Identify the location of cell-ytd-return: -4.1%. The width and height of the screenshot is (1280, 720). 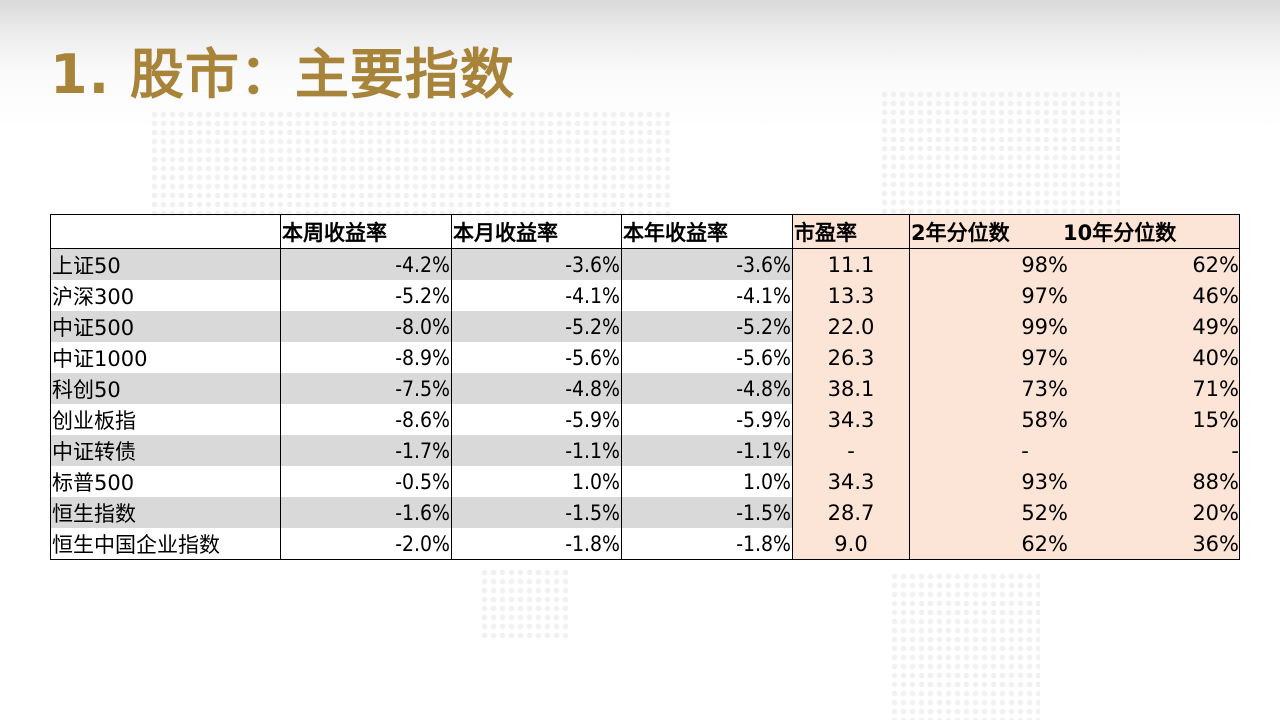
(707, 295).